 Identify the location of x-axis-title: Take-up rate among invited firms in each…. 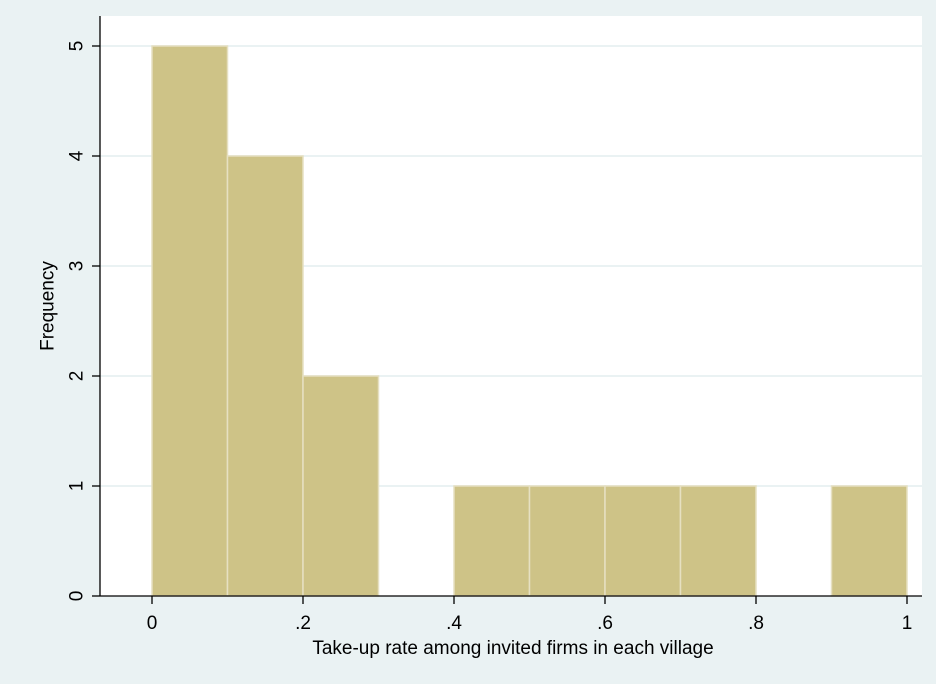
(512, 648).